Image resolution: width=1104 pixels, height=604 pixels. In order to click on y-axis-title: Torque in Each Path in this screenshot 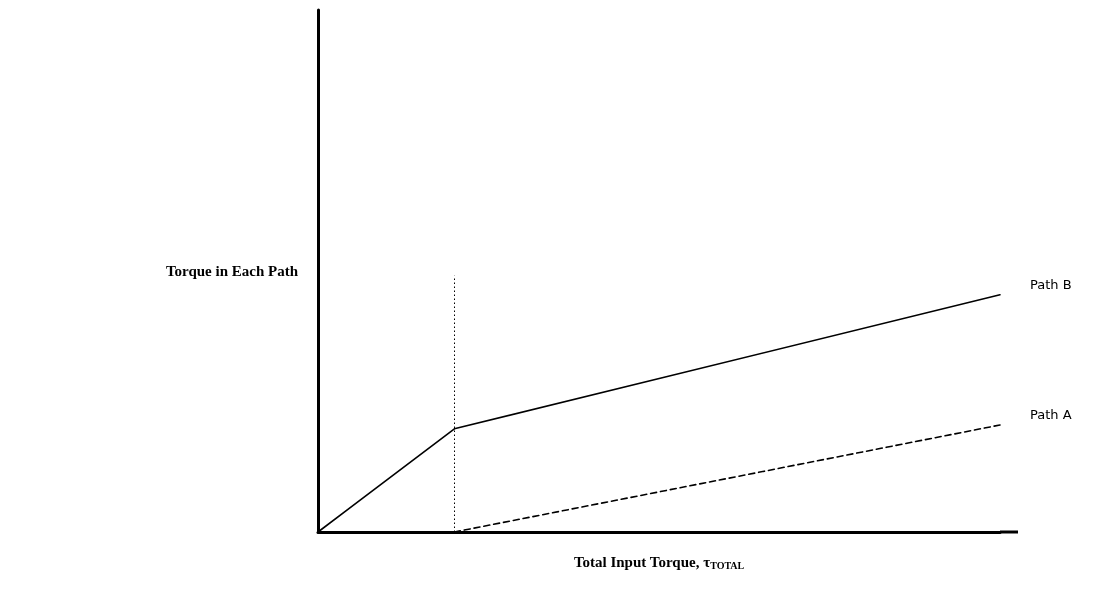, I will do `click(232, 271)`.